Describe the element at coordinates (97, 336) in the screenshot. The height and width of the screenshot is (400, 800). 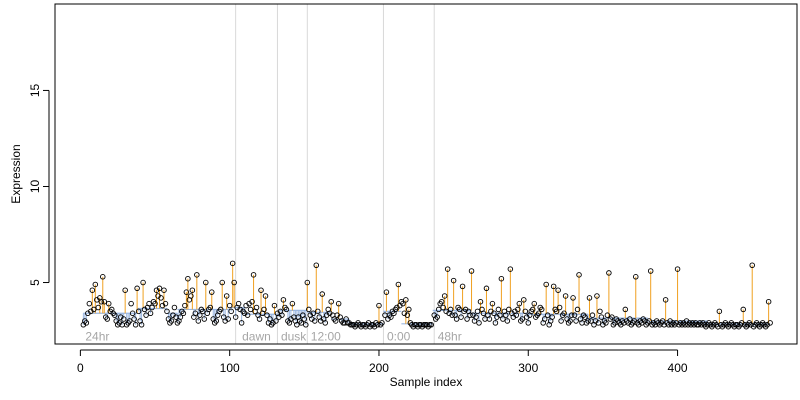
I see `annotation-label: 24hr` at that location.